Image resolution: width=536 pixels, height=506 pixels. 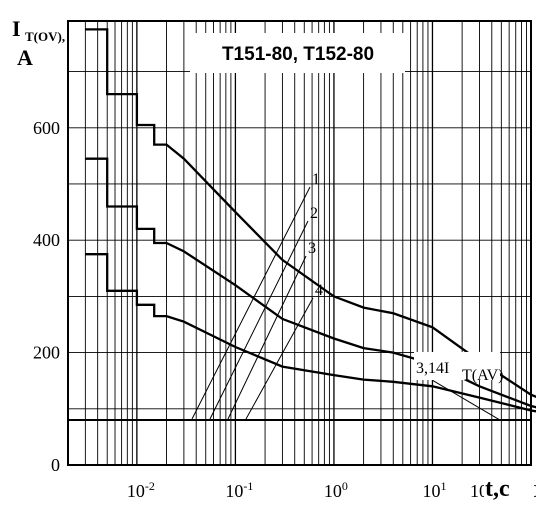 I want to click on y-axis-label-unit: A, so click(x=25, y=57).